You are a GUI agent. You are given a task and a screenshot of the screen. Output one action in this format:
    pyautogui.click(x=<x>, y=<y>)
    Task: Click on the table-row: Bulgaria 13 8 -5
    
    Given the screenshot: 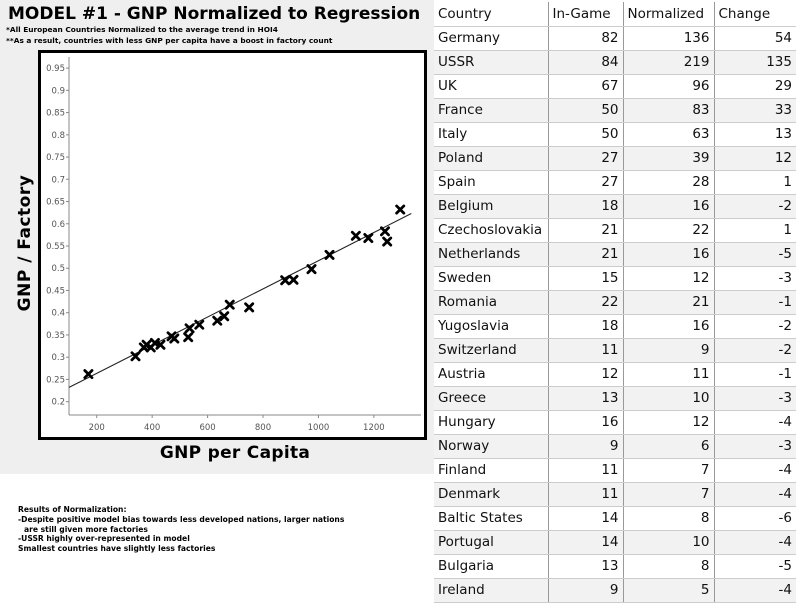 What is the action you would take?
    pyautogui.click(x=615, y=566)
    